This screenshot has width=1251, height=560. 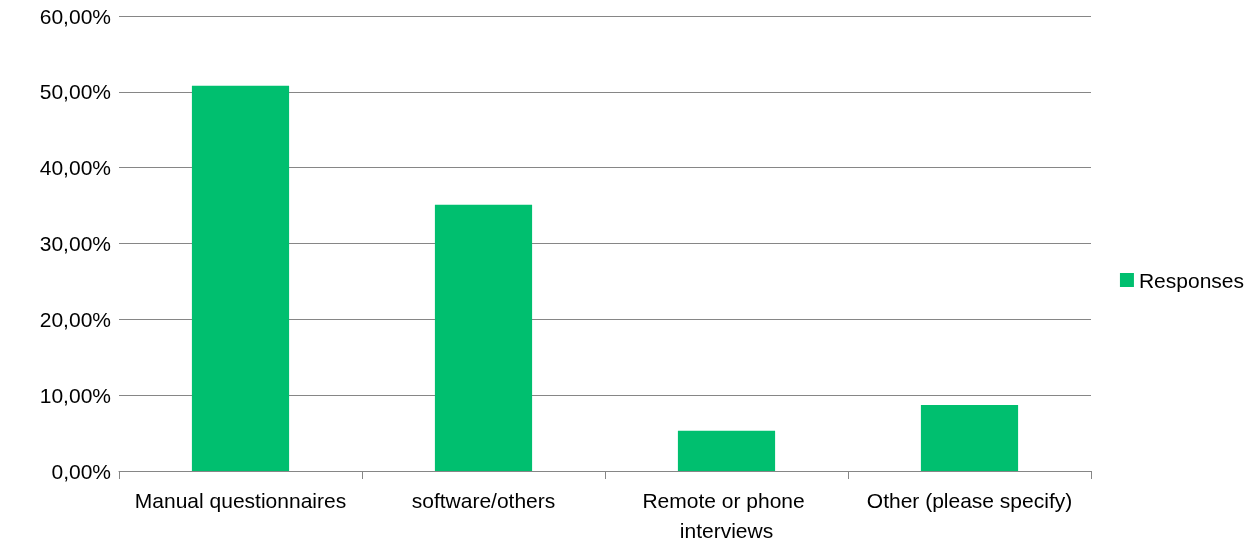 I want to click on y-tick-label: 30,00%, so click(x=75, y=243).